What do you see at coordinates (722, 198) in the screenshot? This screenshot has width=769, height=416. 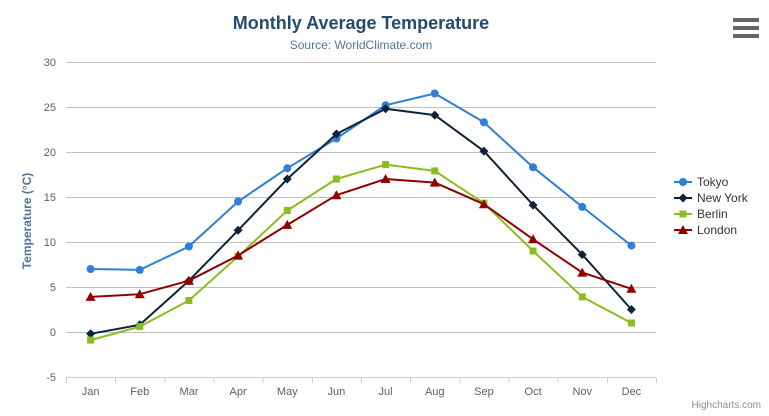 I see `legend-label: New York` at bounding box center [722, 198].